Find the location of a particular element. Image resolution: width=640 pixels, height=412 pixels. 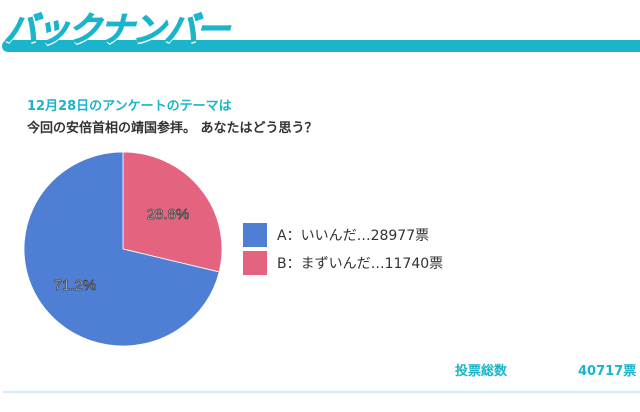

pie-slice-a is located at coordinates (121, 249).